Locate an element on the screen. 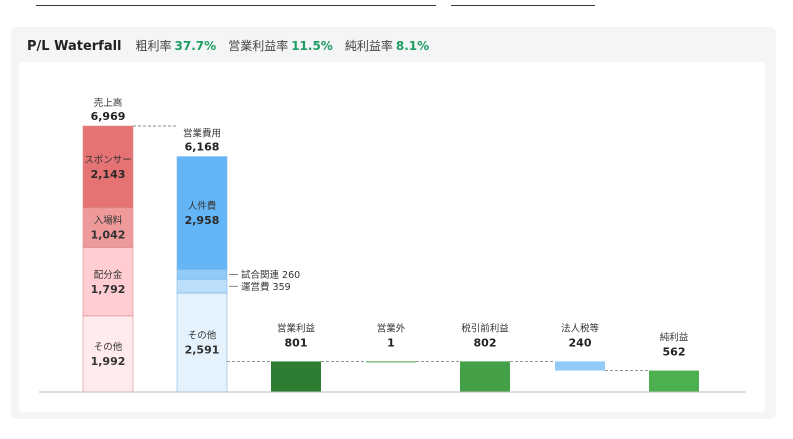 The image size is (793, 439). column-value-label: 562 is located at coordinates (674, 352).